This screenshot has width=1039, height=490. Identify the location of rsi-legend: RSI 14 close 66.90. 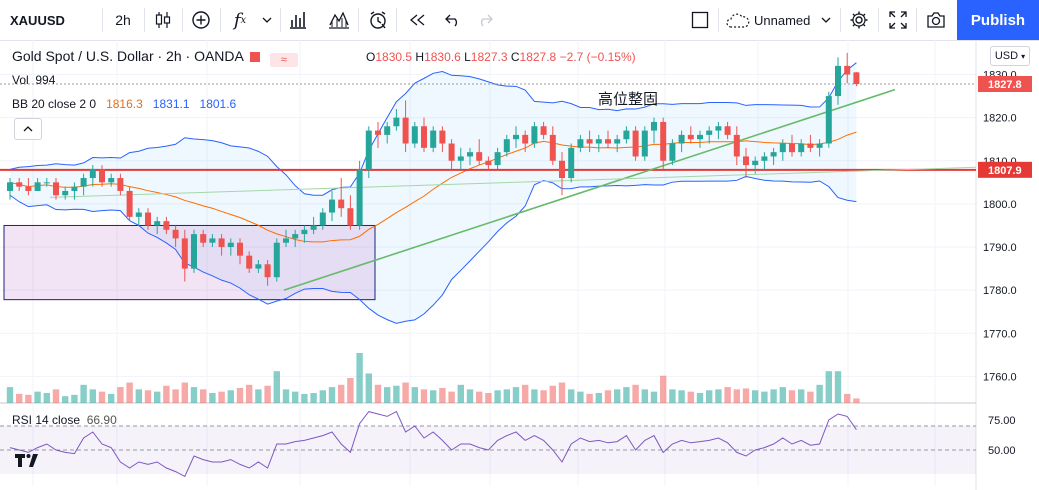
(64, 420).